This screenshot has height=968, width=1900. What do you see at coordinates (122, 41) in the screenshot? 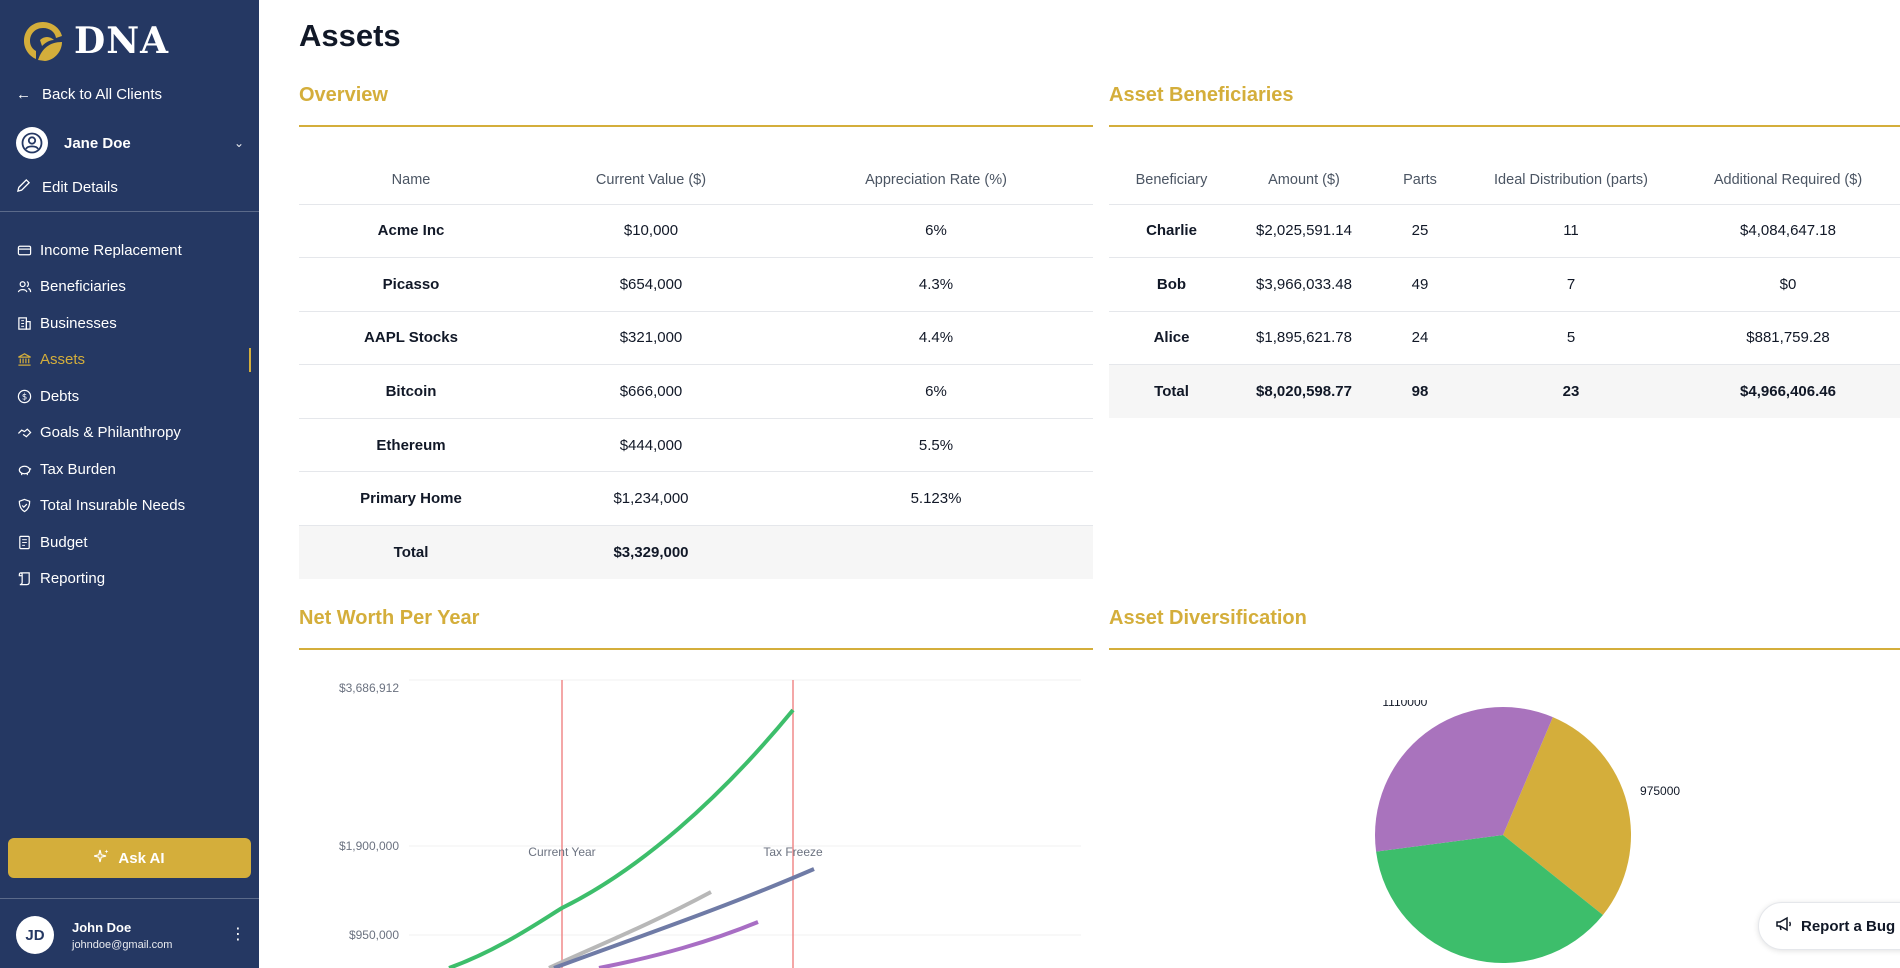
I see `brand-name: DNA` at bounding box center [122, 41].